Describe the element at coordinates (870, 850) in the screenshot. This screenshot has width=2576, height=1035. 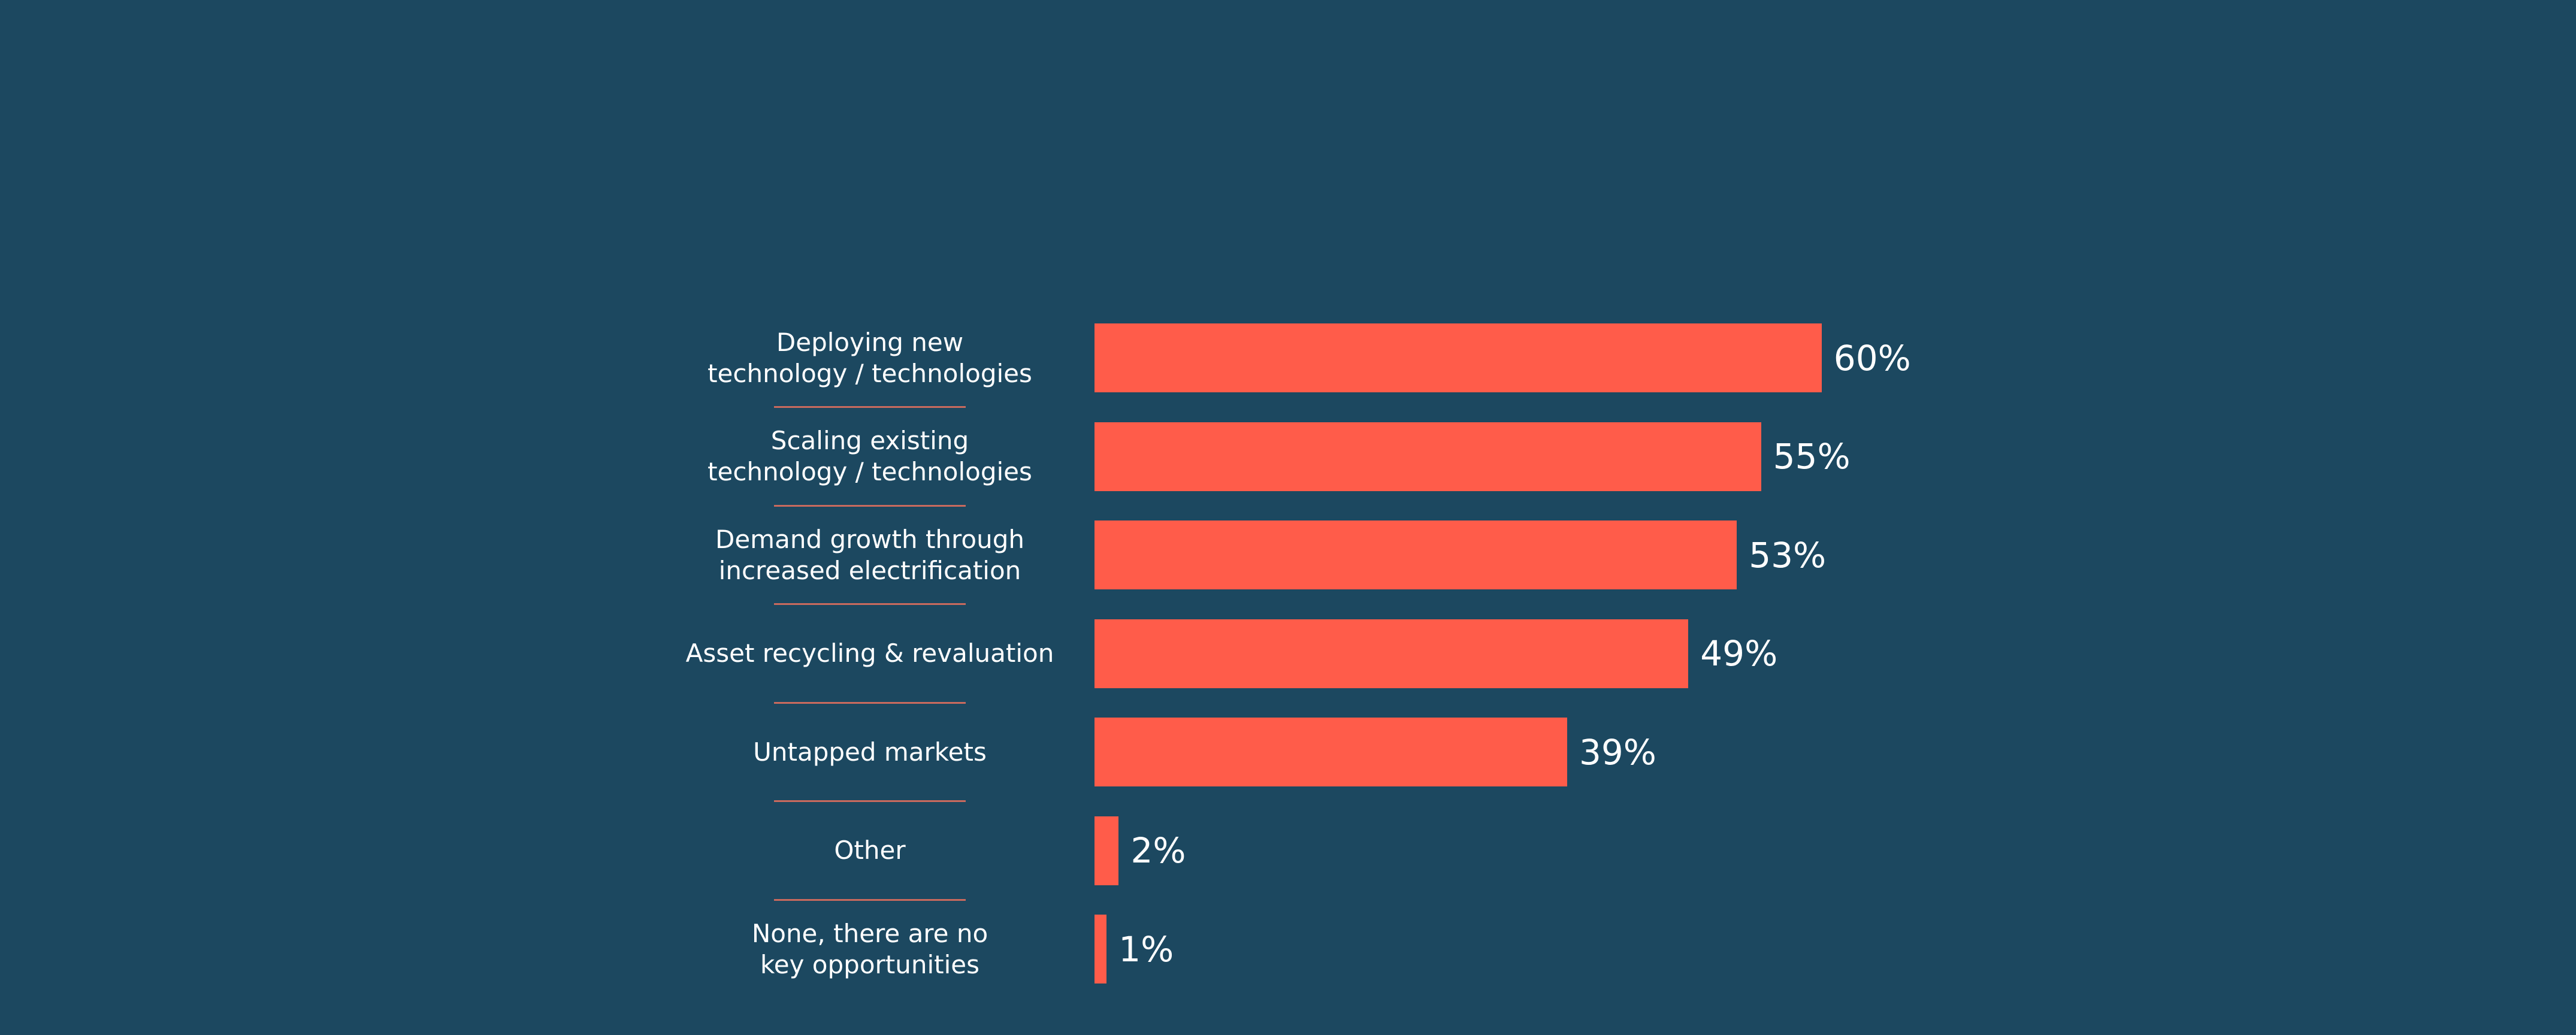
I see `category-label: Other` at that location.